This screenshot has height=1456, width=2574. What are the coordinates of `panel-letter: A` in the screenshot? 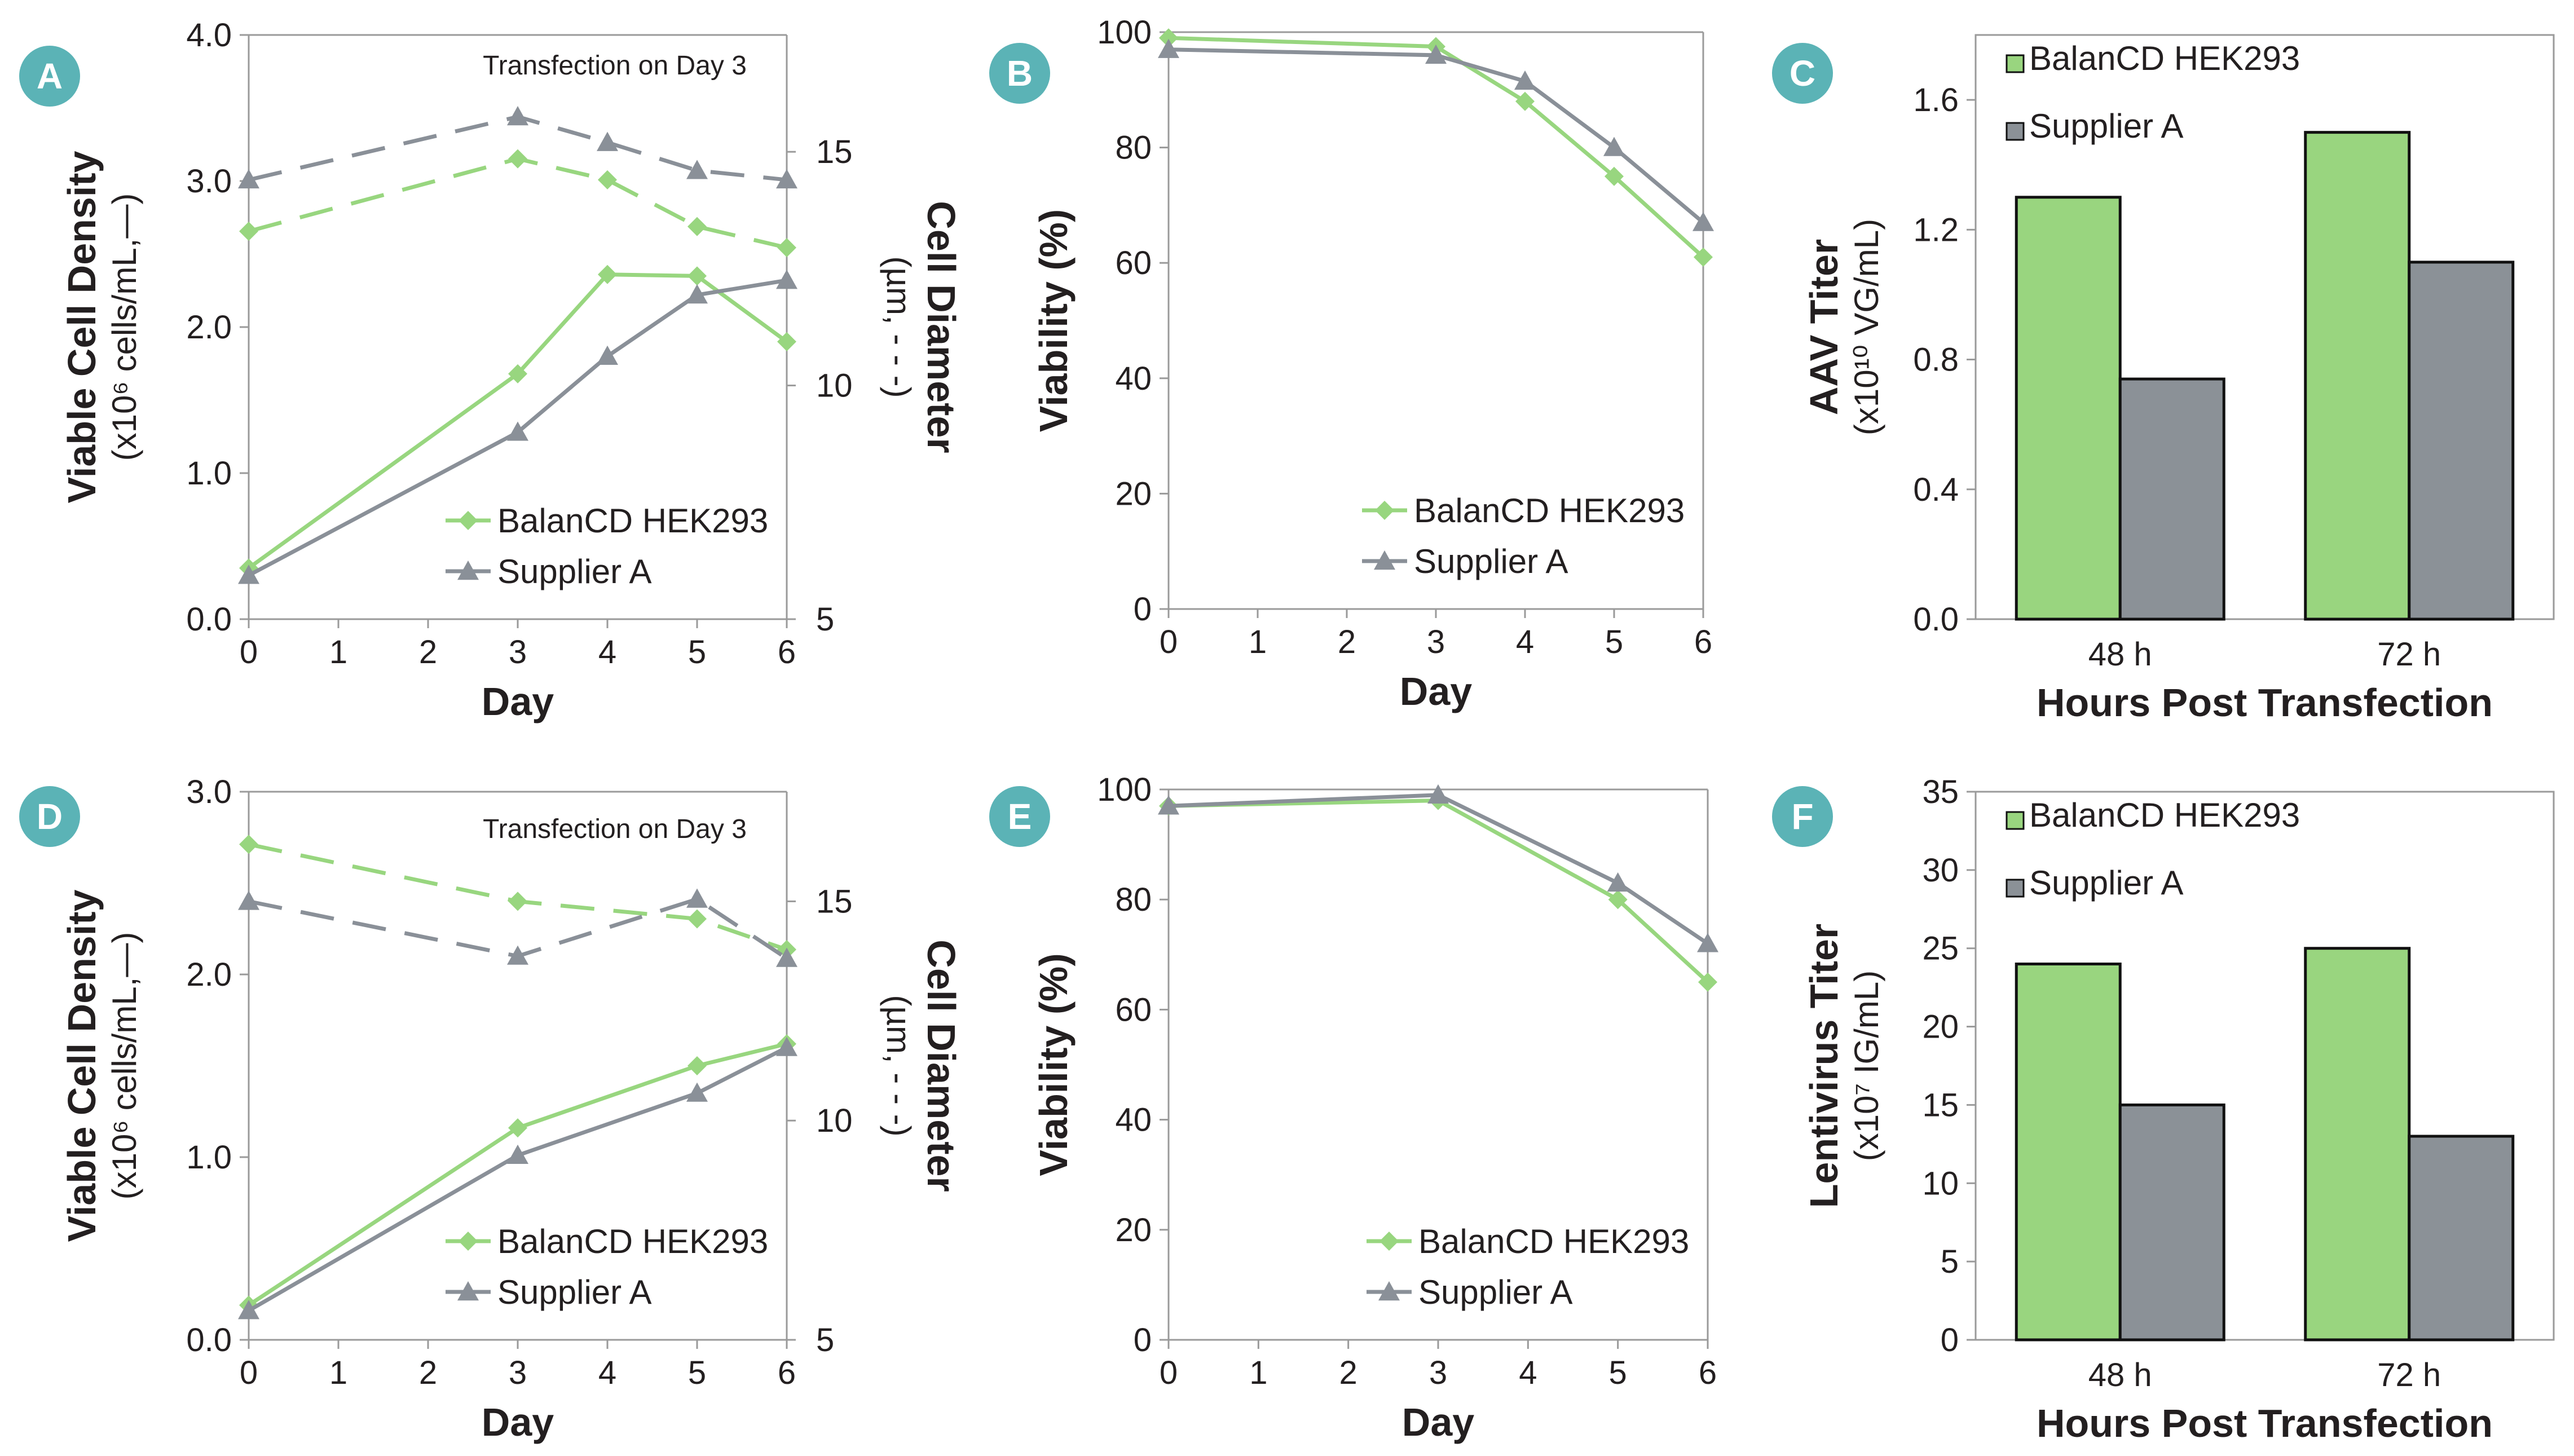 It's located at (50, 76).